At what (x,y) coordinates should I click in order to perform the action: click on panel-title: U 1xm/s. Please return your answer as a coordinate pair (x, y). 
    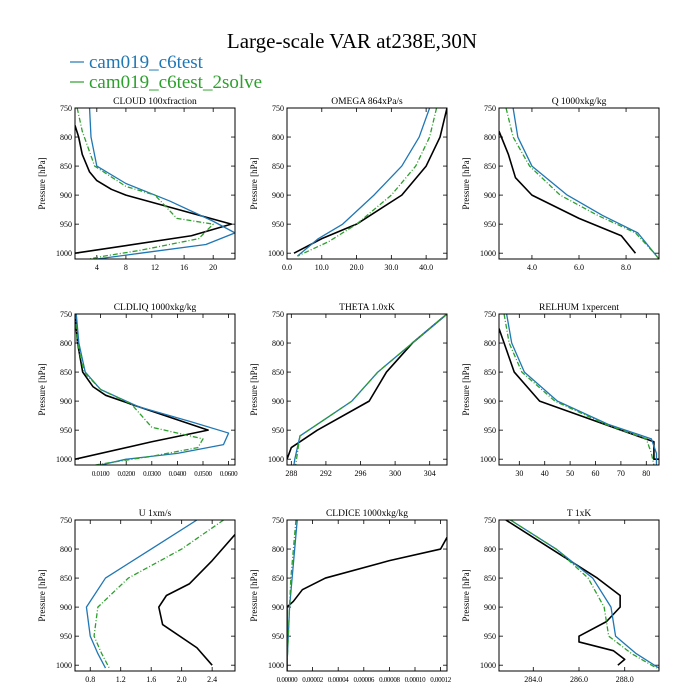
    Looking at the image, I should click on (155, 514).